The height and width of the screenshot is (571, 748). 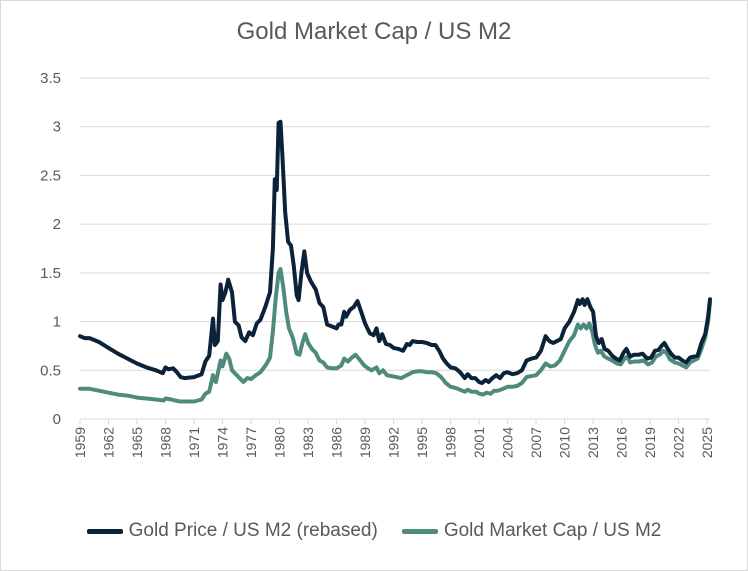 What do you see at coordinates (422, 442) in the screenshot?
I see `x-tick-label-12: 1995` at bounding box center [422, 442].